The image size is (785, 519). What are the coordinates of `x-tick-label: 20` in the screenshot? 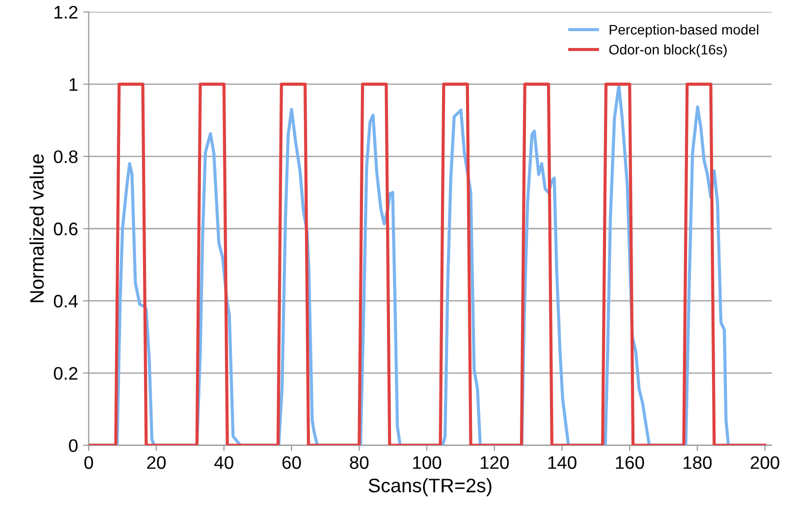 It's located at (156, 462).